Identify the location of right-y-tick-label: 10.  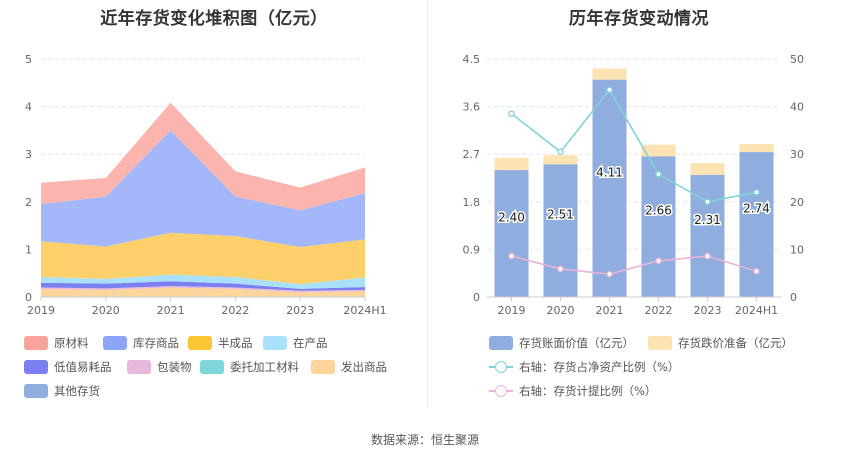
(797, 249).